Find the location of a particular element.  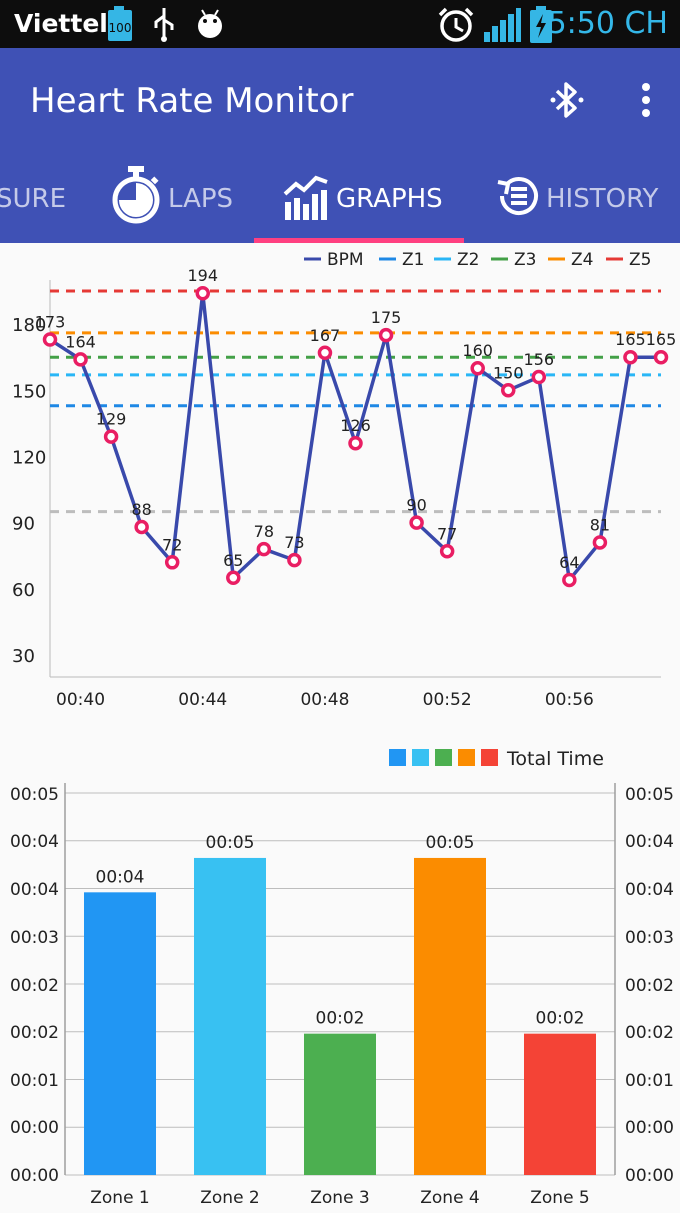

bar-y-tick-left: 00:02 is located at coordinates (34, 986).